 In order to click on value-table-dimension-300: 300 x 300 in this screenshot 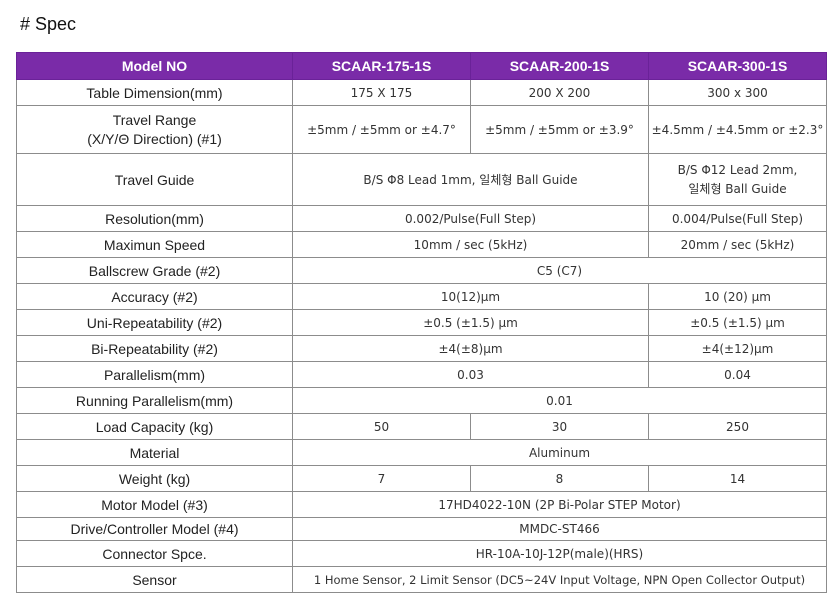, I will do `click(737, 92)`.